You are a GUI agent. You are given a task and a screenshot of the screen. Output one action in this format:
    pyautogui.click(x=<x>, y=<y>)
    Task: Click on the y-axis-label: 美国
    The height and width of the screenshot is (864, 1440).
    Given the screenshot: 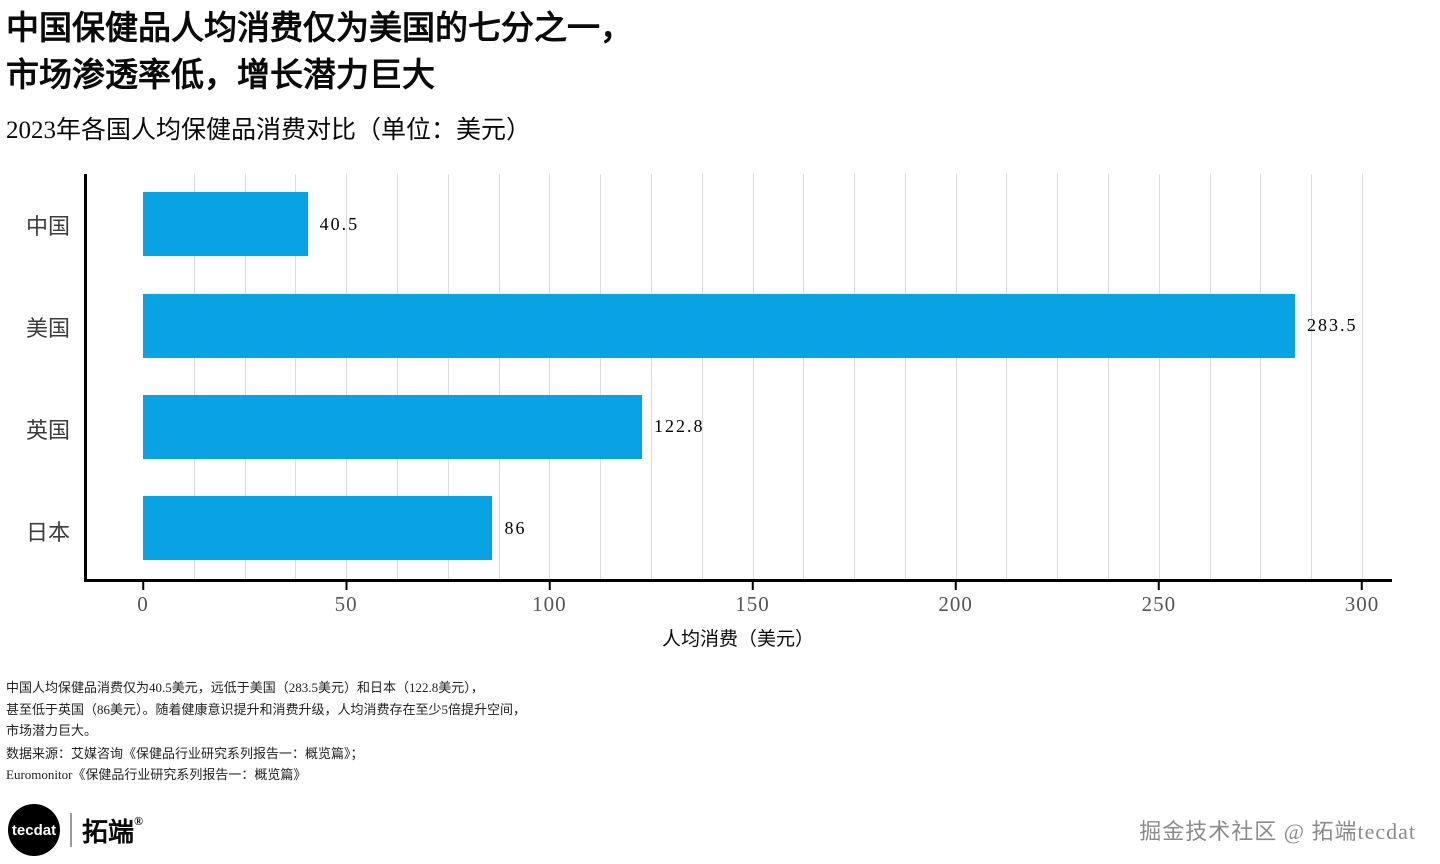 What is the action you would take?
    pyautogui.click(x=47, y=328)
    